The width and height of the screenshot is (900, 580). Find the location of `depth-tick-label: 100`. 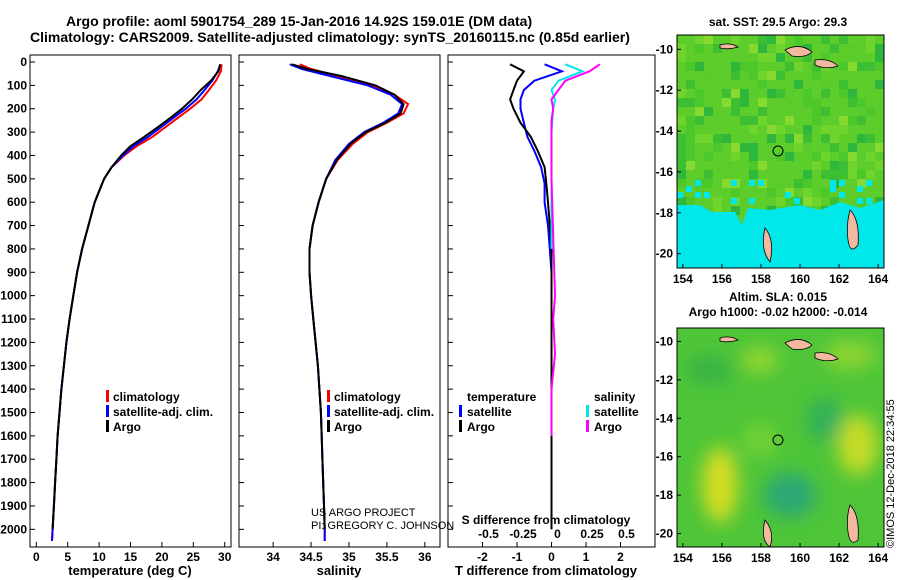

depth-tick-label: 100 is located at coordinates (17, 85).